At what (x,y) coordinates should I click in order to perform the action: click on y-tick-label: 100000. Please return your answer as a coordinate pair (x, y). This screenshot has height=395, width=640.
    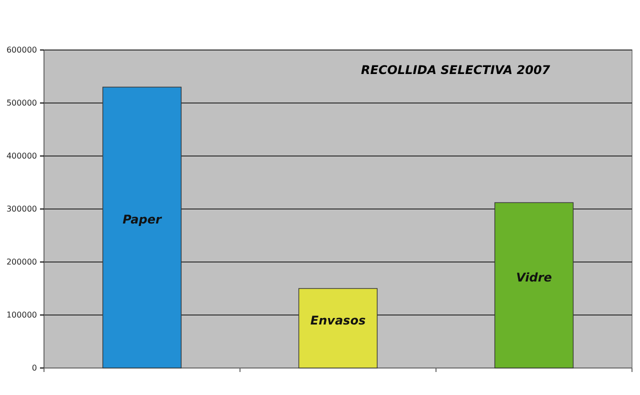
    Looking at the image, I should click on (21, 315).